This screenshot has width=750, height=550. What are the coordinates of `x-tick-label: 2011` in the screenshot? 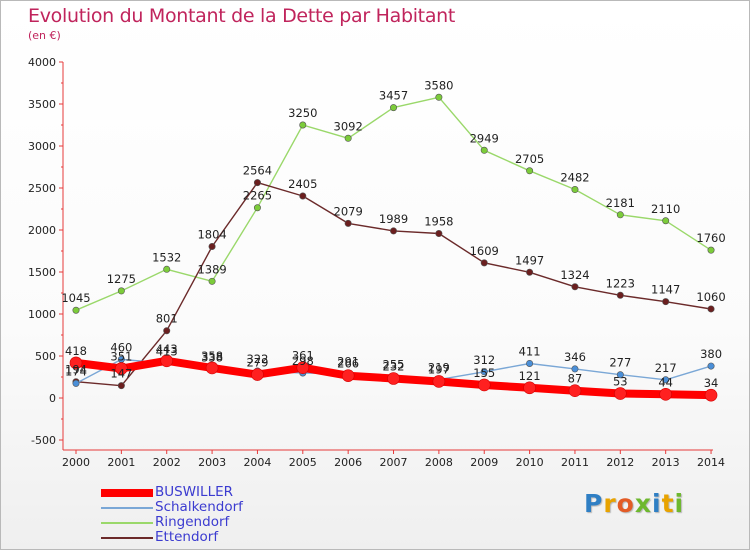 It's located at (575, 462).